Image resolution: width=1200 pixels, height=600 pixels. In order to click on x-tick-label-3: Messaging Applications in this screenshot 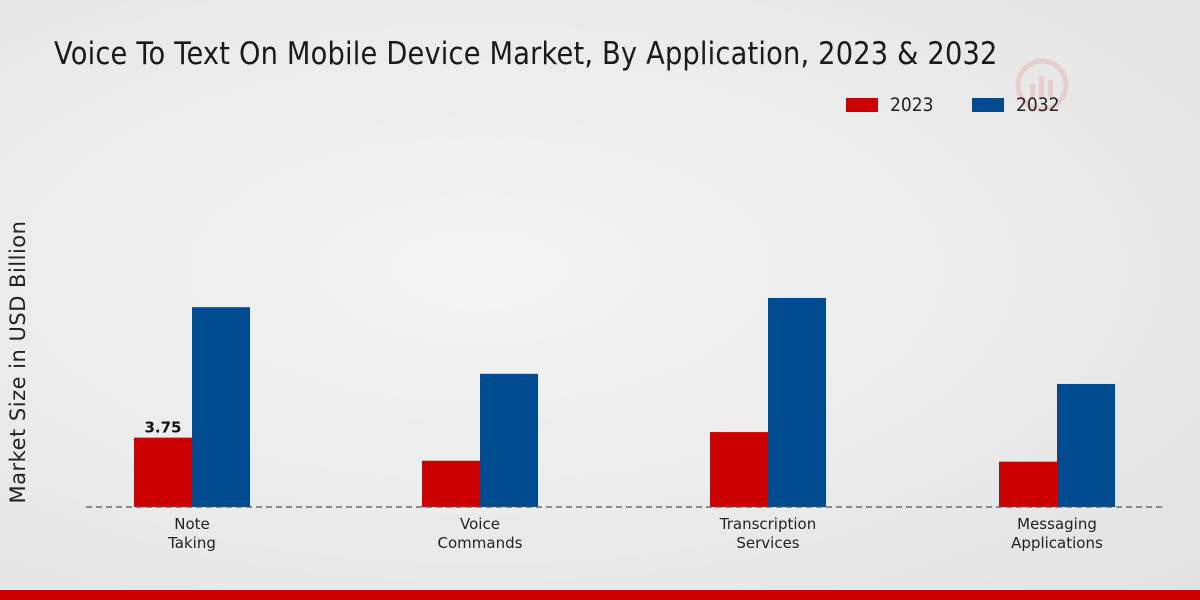, I will do `click(1057, 533)`.